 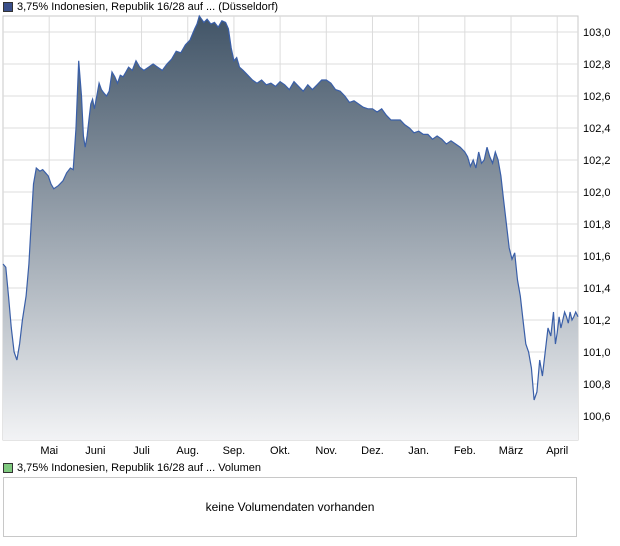 What do you see at coordinates (597, 289) in the screenshot?
I see `y-tick-label: 101,4` at bounding box center [597, 289].